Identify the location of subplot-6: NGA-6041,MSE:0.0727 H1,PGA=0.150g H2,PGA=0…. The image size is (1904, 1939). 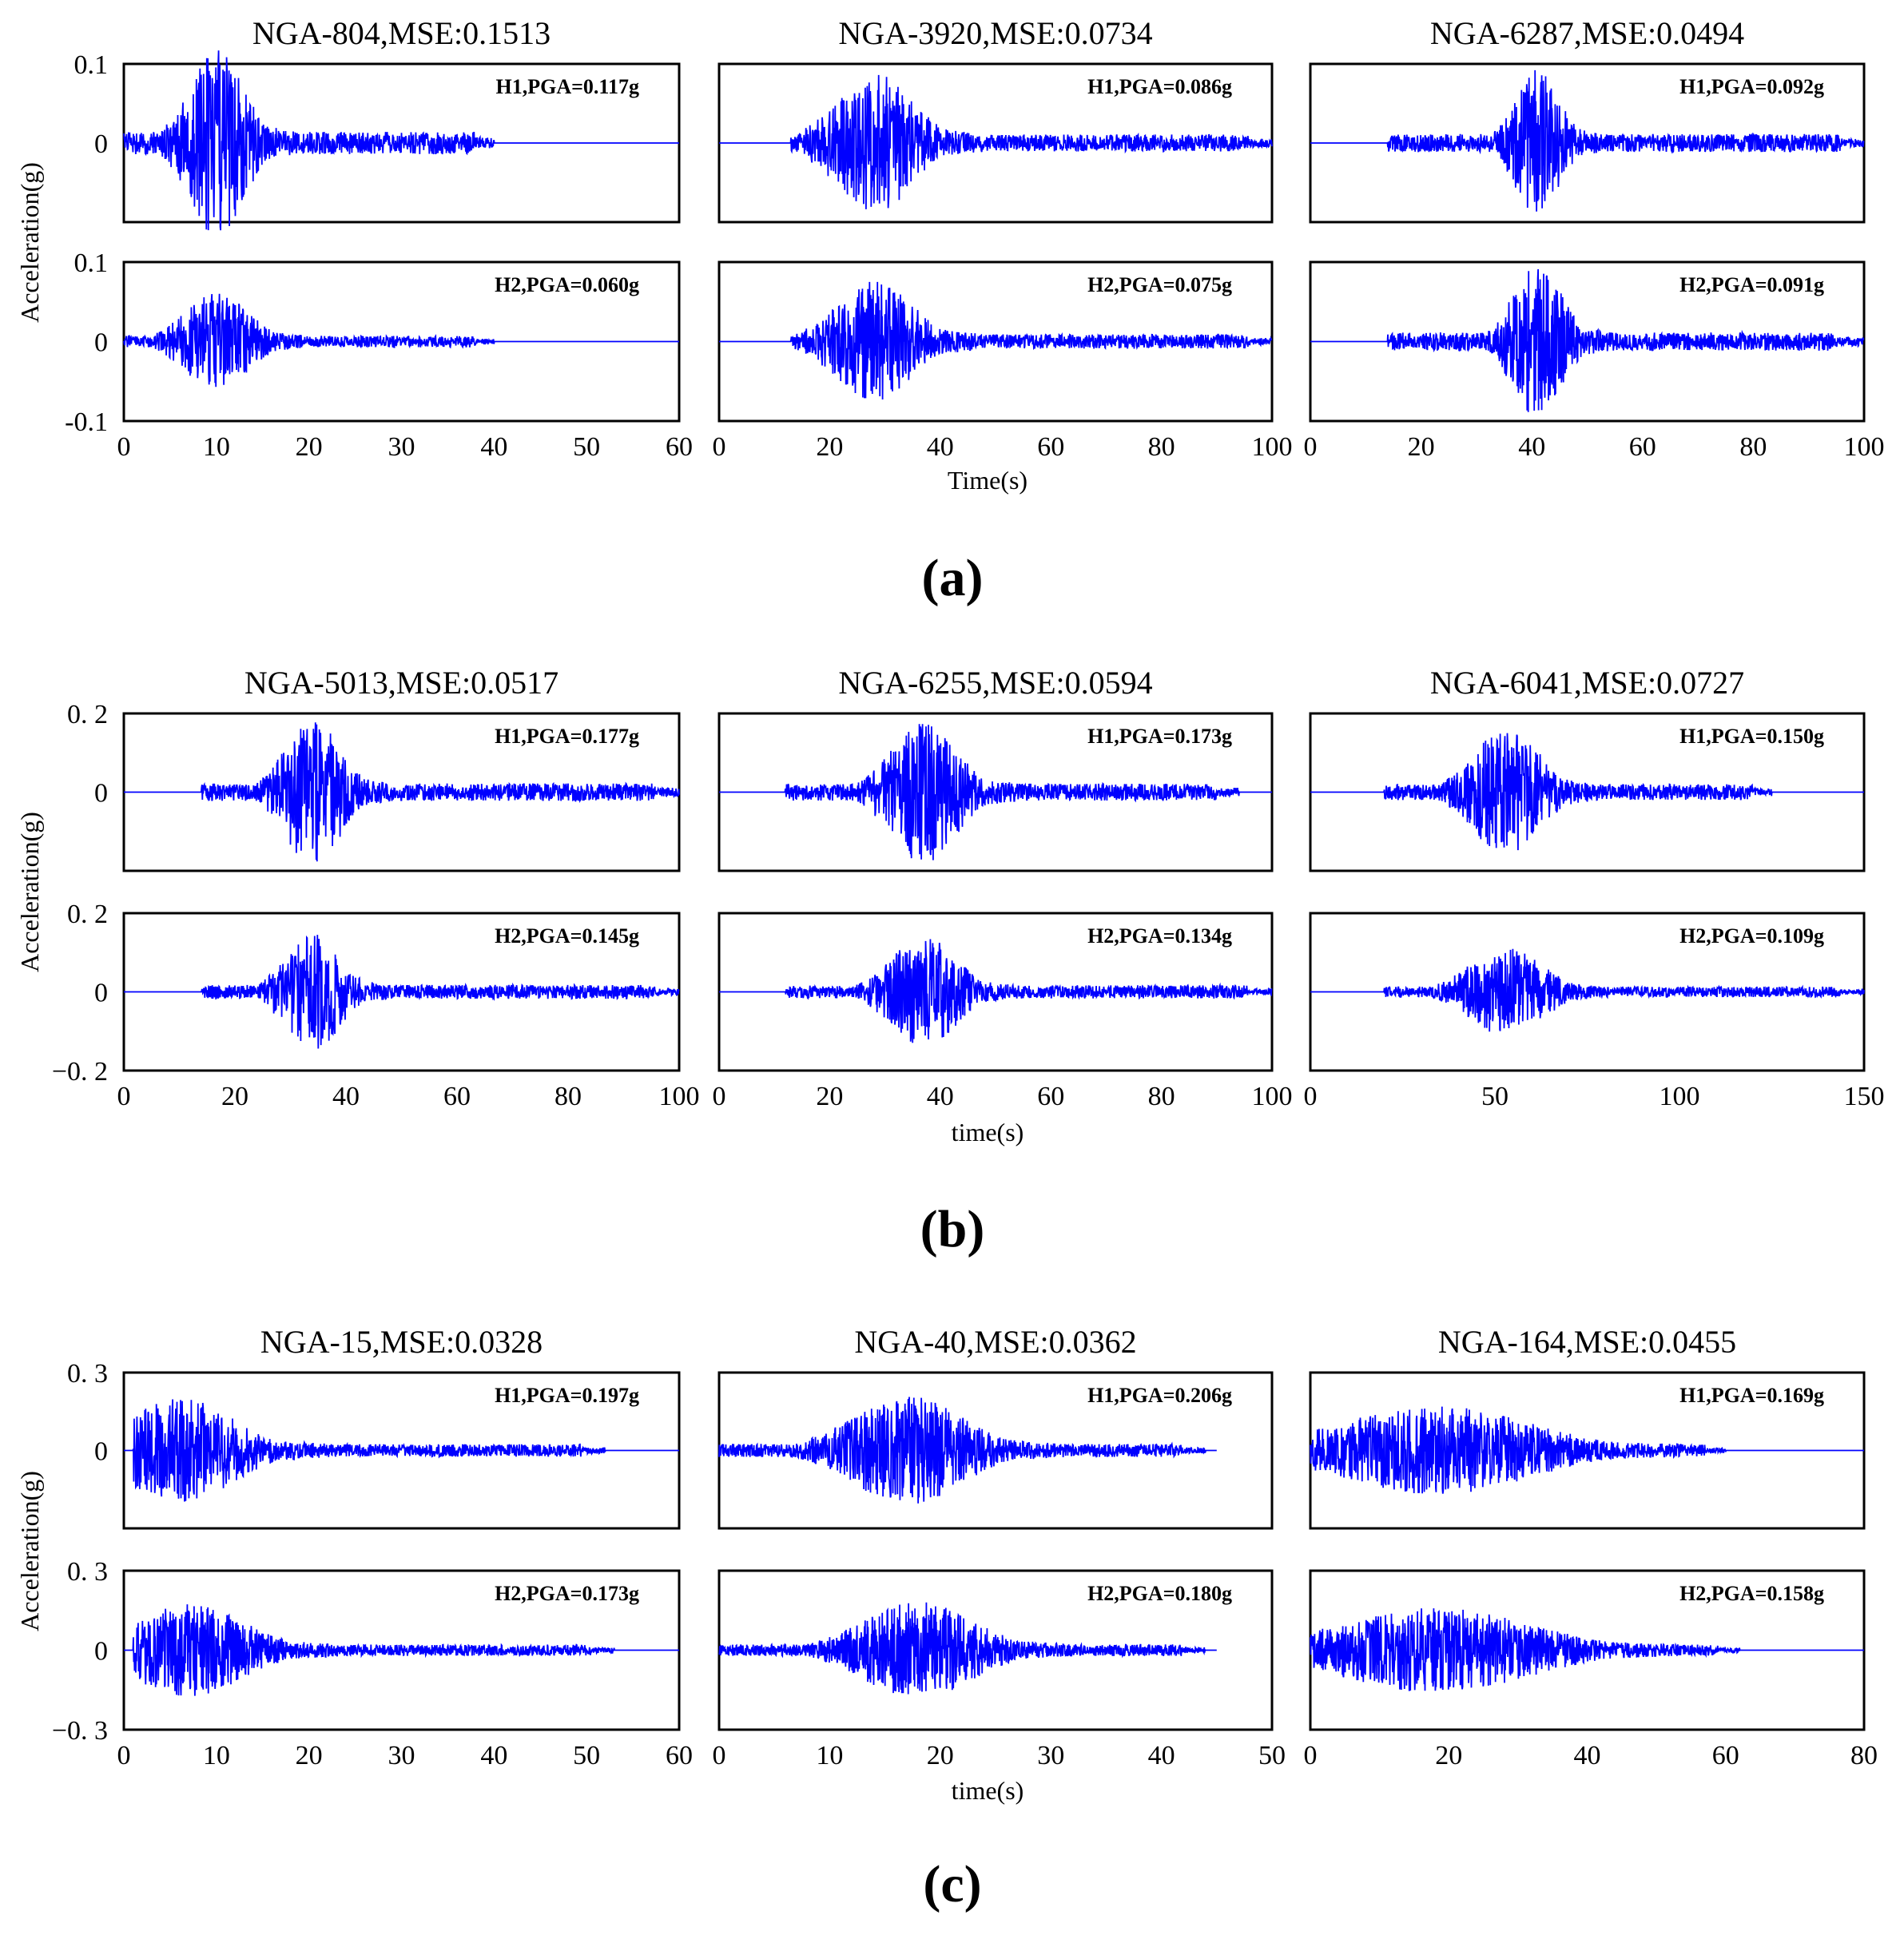
(1594, 888).